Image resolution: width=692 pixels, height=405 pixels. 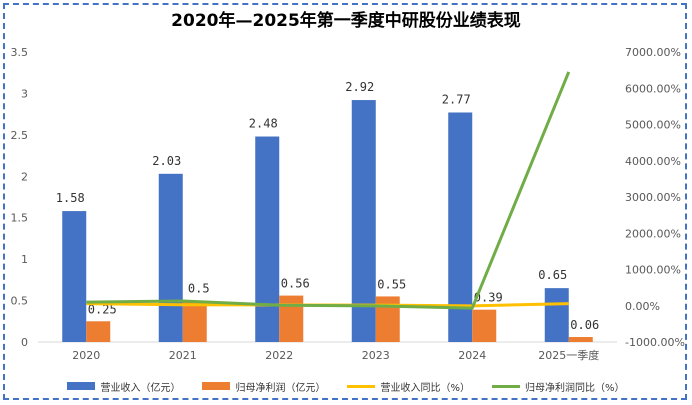 What do you see at coordinates (295, 284) in the screenshot?
I see `data-label: 0.56` at bounding box center [295, 284].